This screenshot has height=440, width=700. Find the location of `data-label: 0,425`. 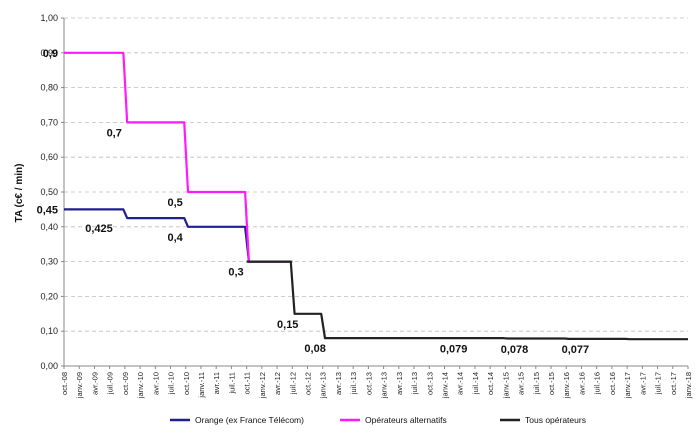

data-label: 0,425 is located at coordinates (99, 229).